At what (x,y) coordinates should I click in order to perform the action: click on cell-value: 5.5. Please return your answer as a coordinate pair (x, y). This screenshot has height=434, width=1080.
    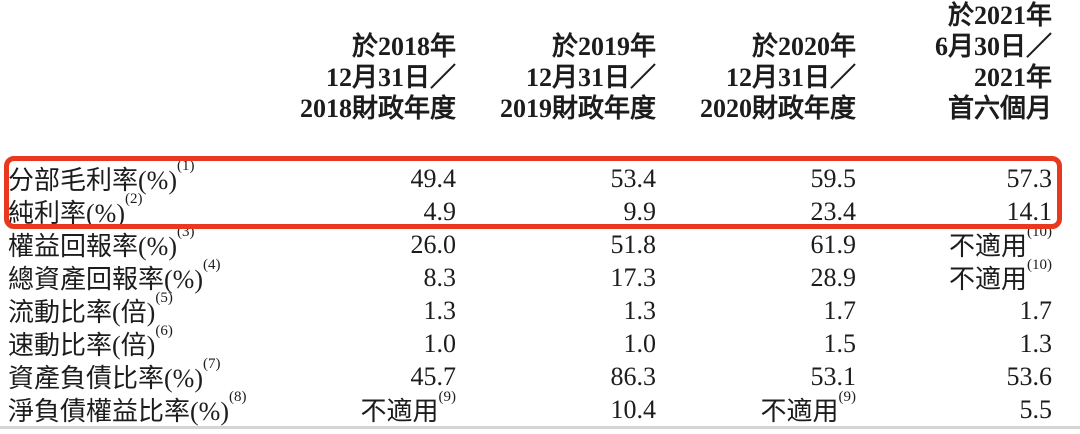
    Looking at the image, I should click on (1036, 409).